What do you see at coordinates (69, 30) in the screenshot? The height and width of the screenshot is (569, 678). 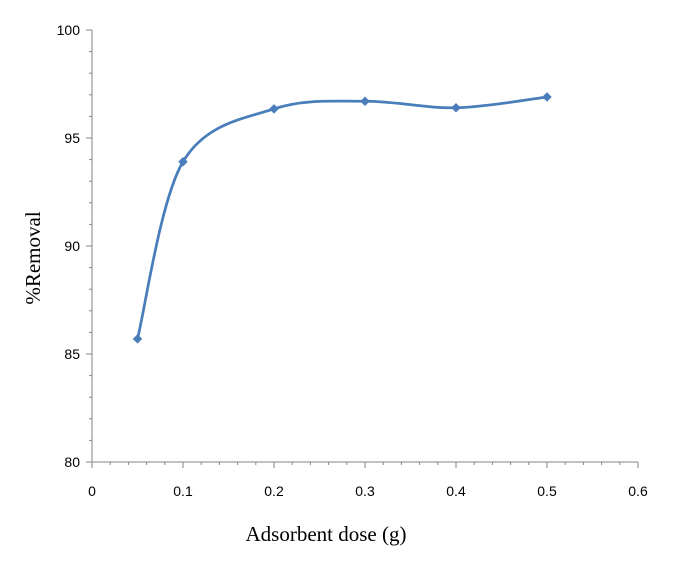 I see `y-tick-label: 100` at bounding box center [69, 30].